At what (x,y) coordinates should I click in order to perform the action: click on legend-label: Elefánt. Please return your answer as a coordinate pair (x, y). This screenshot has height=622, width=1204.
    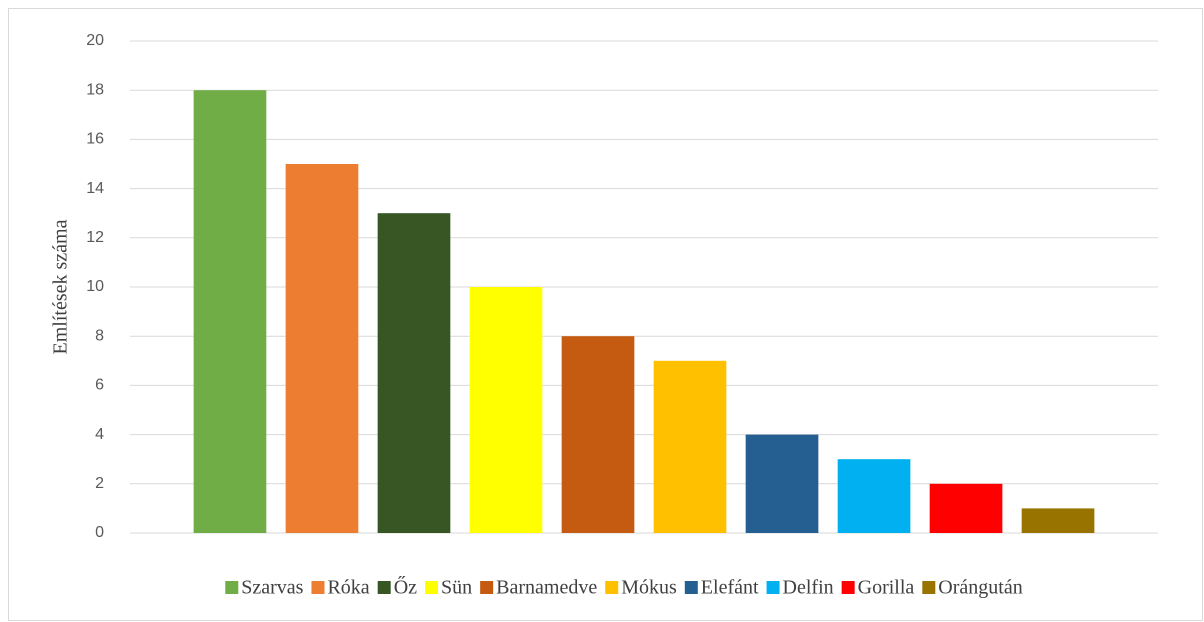
    Looking at the image, I should click on (730, 588).